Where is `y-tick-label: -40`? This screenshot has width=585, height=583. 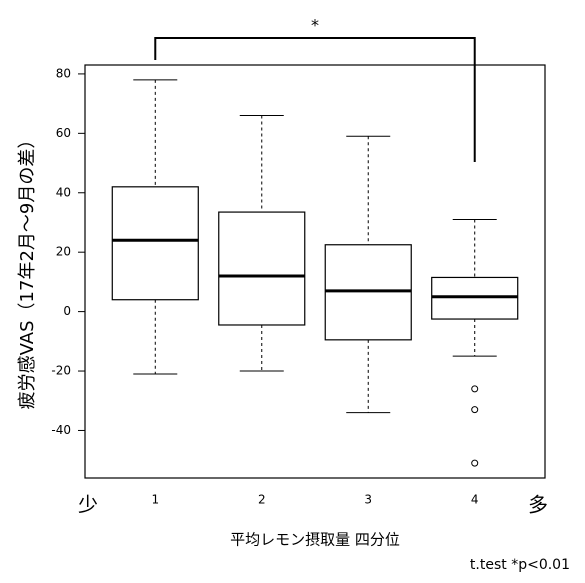 y-tick-label: -40 is located at coordinates (61, 430).